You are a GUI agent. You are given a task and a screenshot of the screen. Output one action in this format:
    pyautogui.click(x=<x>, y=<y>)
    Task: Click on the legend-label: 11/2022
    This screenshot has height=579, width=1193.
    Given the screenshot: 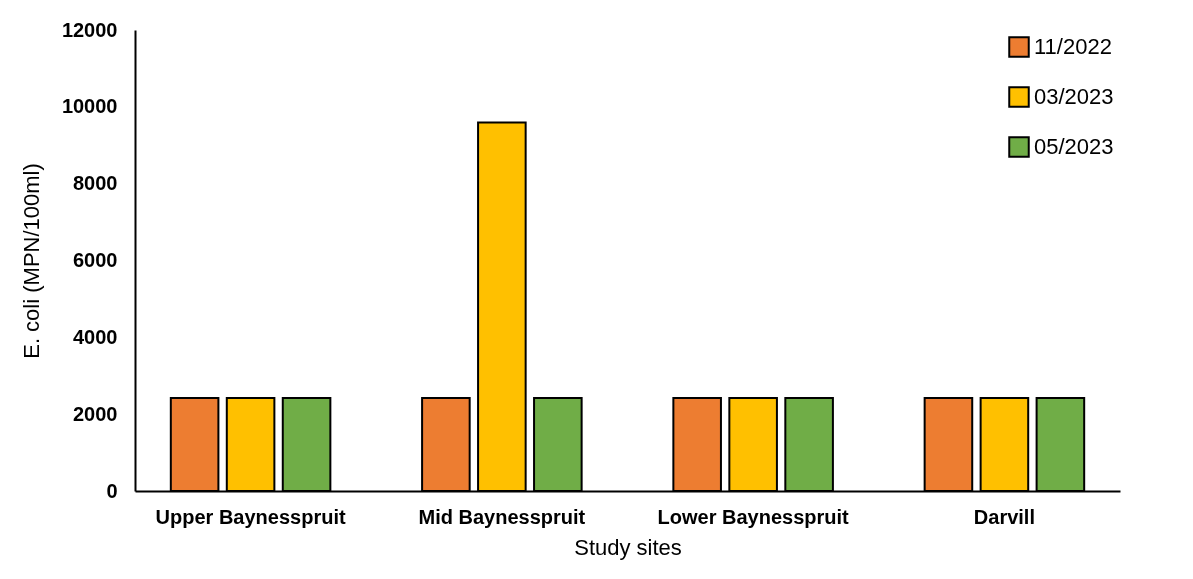 What is the action you would take?
    pyautogui.click(x=1073, y=46)
    